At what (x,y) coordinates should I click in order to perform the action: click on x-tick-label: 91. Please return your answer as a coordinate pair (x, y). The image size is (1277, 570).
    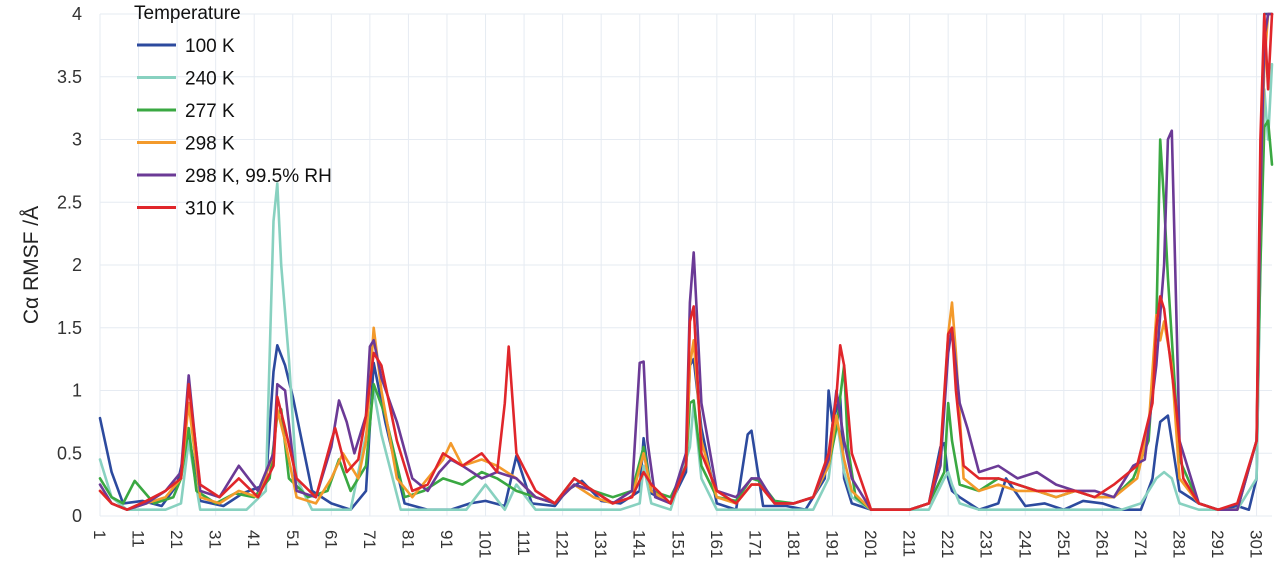
    Looking at the image, I should click on (446, 539).